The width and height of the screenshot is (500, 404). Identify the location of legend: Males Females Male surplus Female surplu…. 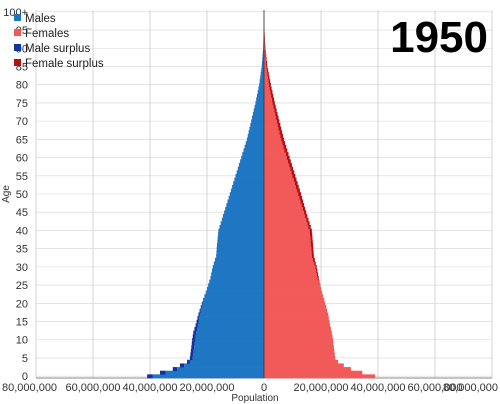
(59, 41).